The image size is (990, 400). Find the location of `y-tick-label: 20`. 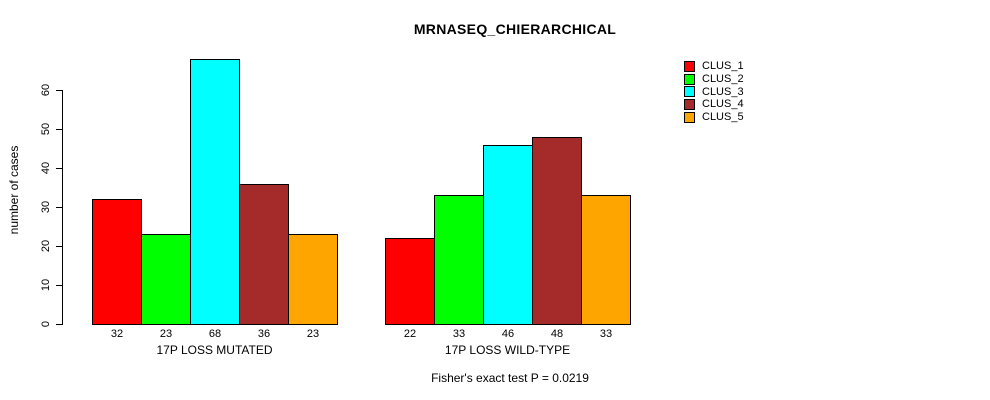

y-tick-label: 20 is located at coordinates (46, 246).